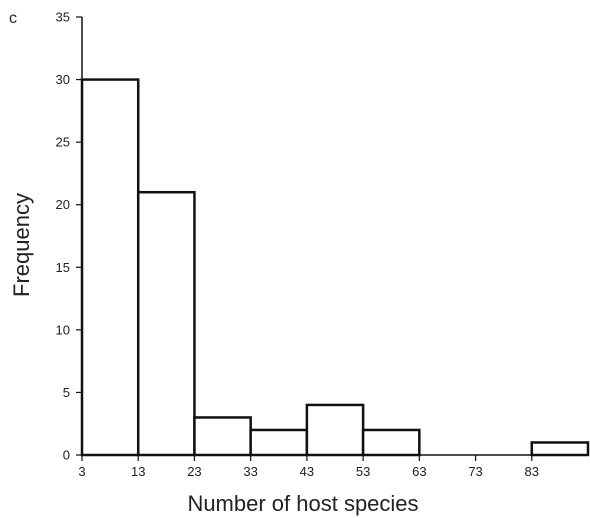  What do you see at coordinates (63, 79) in the screenshot?
I see `y-tick-label: 30` at bounding box center [63, 79].